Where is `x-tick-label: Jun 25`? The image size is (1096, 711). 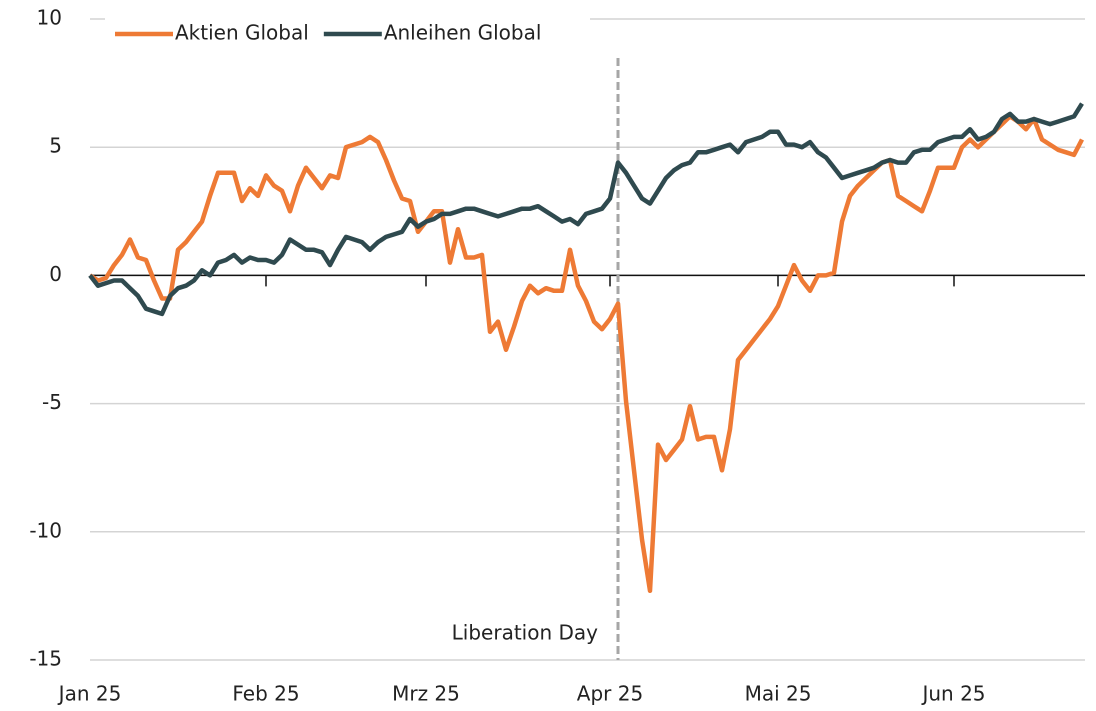
x-tick-label: Jun 25 is located at coordinates (952, 694).